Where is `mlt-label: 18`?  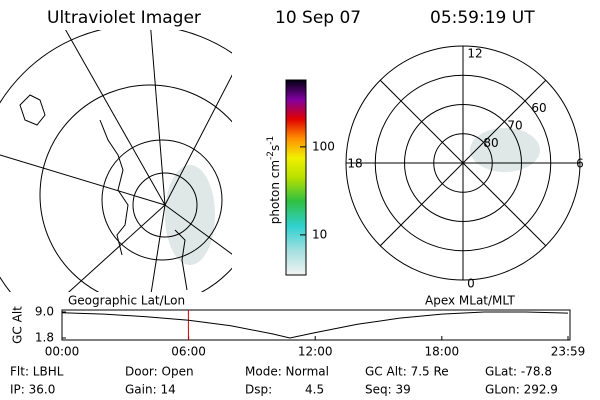 mlt-label: 18 is located at coordinates (354, 164).